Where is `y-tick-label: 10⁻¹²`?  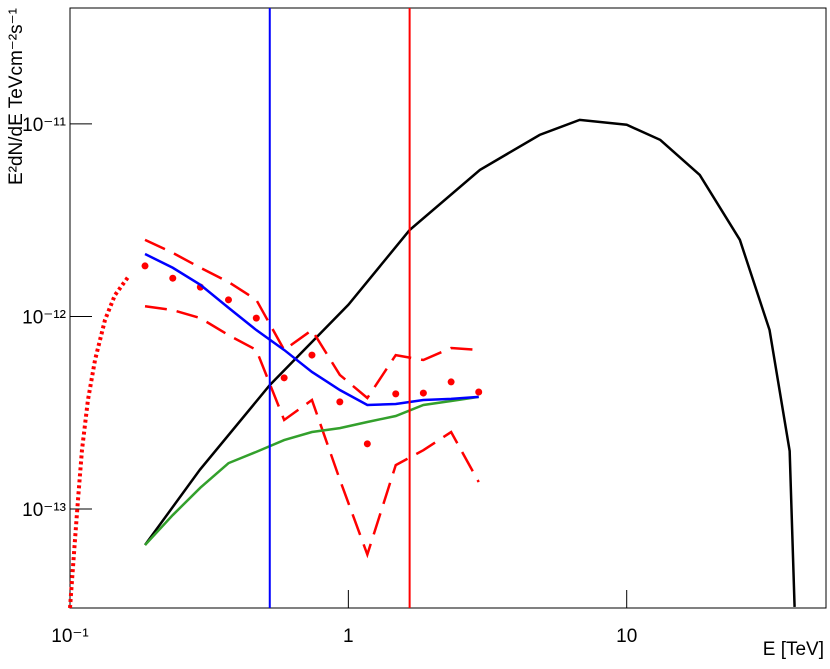 y-tick-label: 10⁻¹² is located at coordinates (44, 317).